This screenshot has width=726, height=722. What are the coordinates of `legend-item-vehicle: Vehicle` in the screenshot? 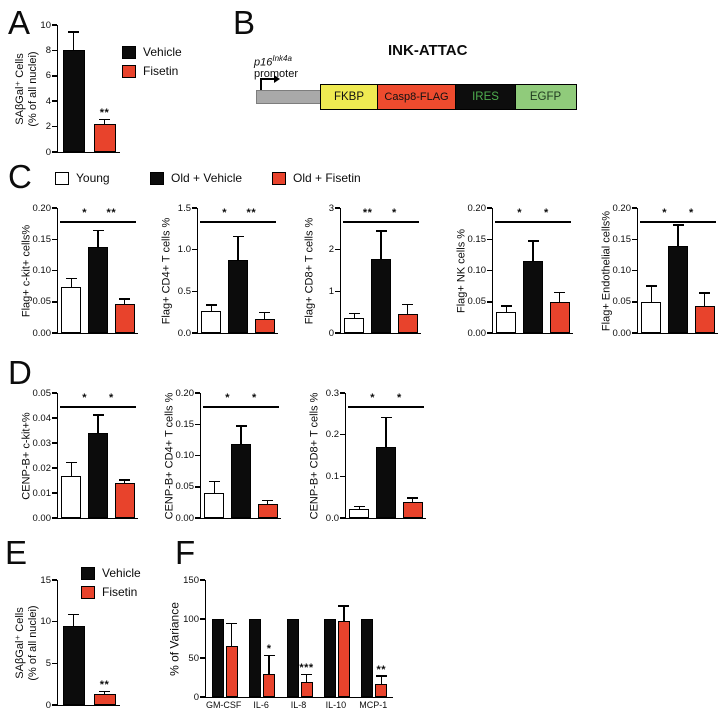 It's located at (152, 52).